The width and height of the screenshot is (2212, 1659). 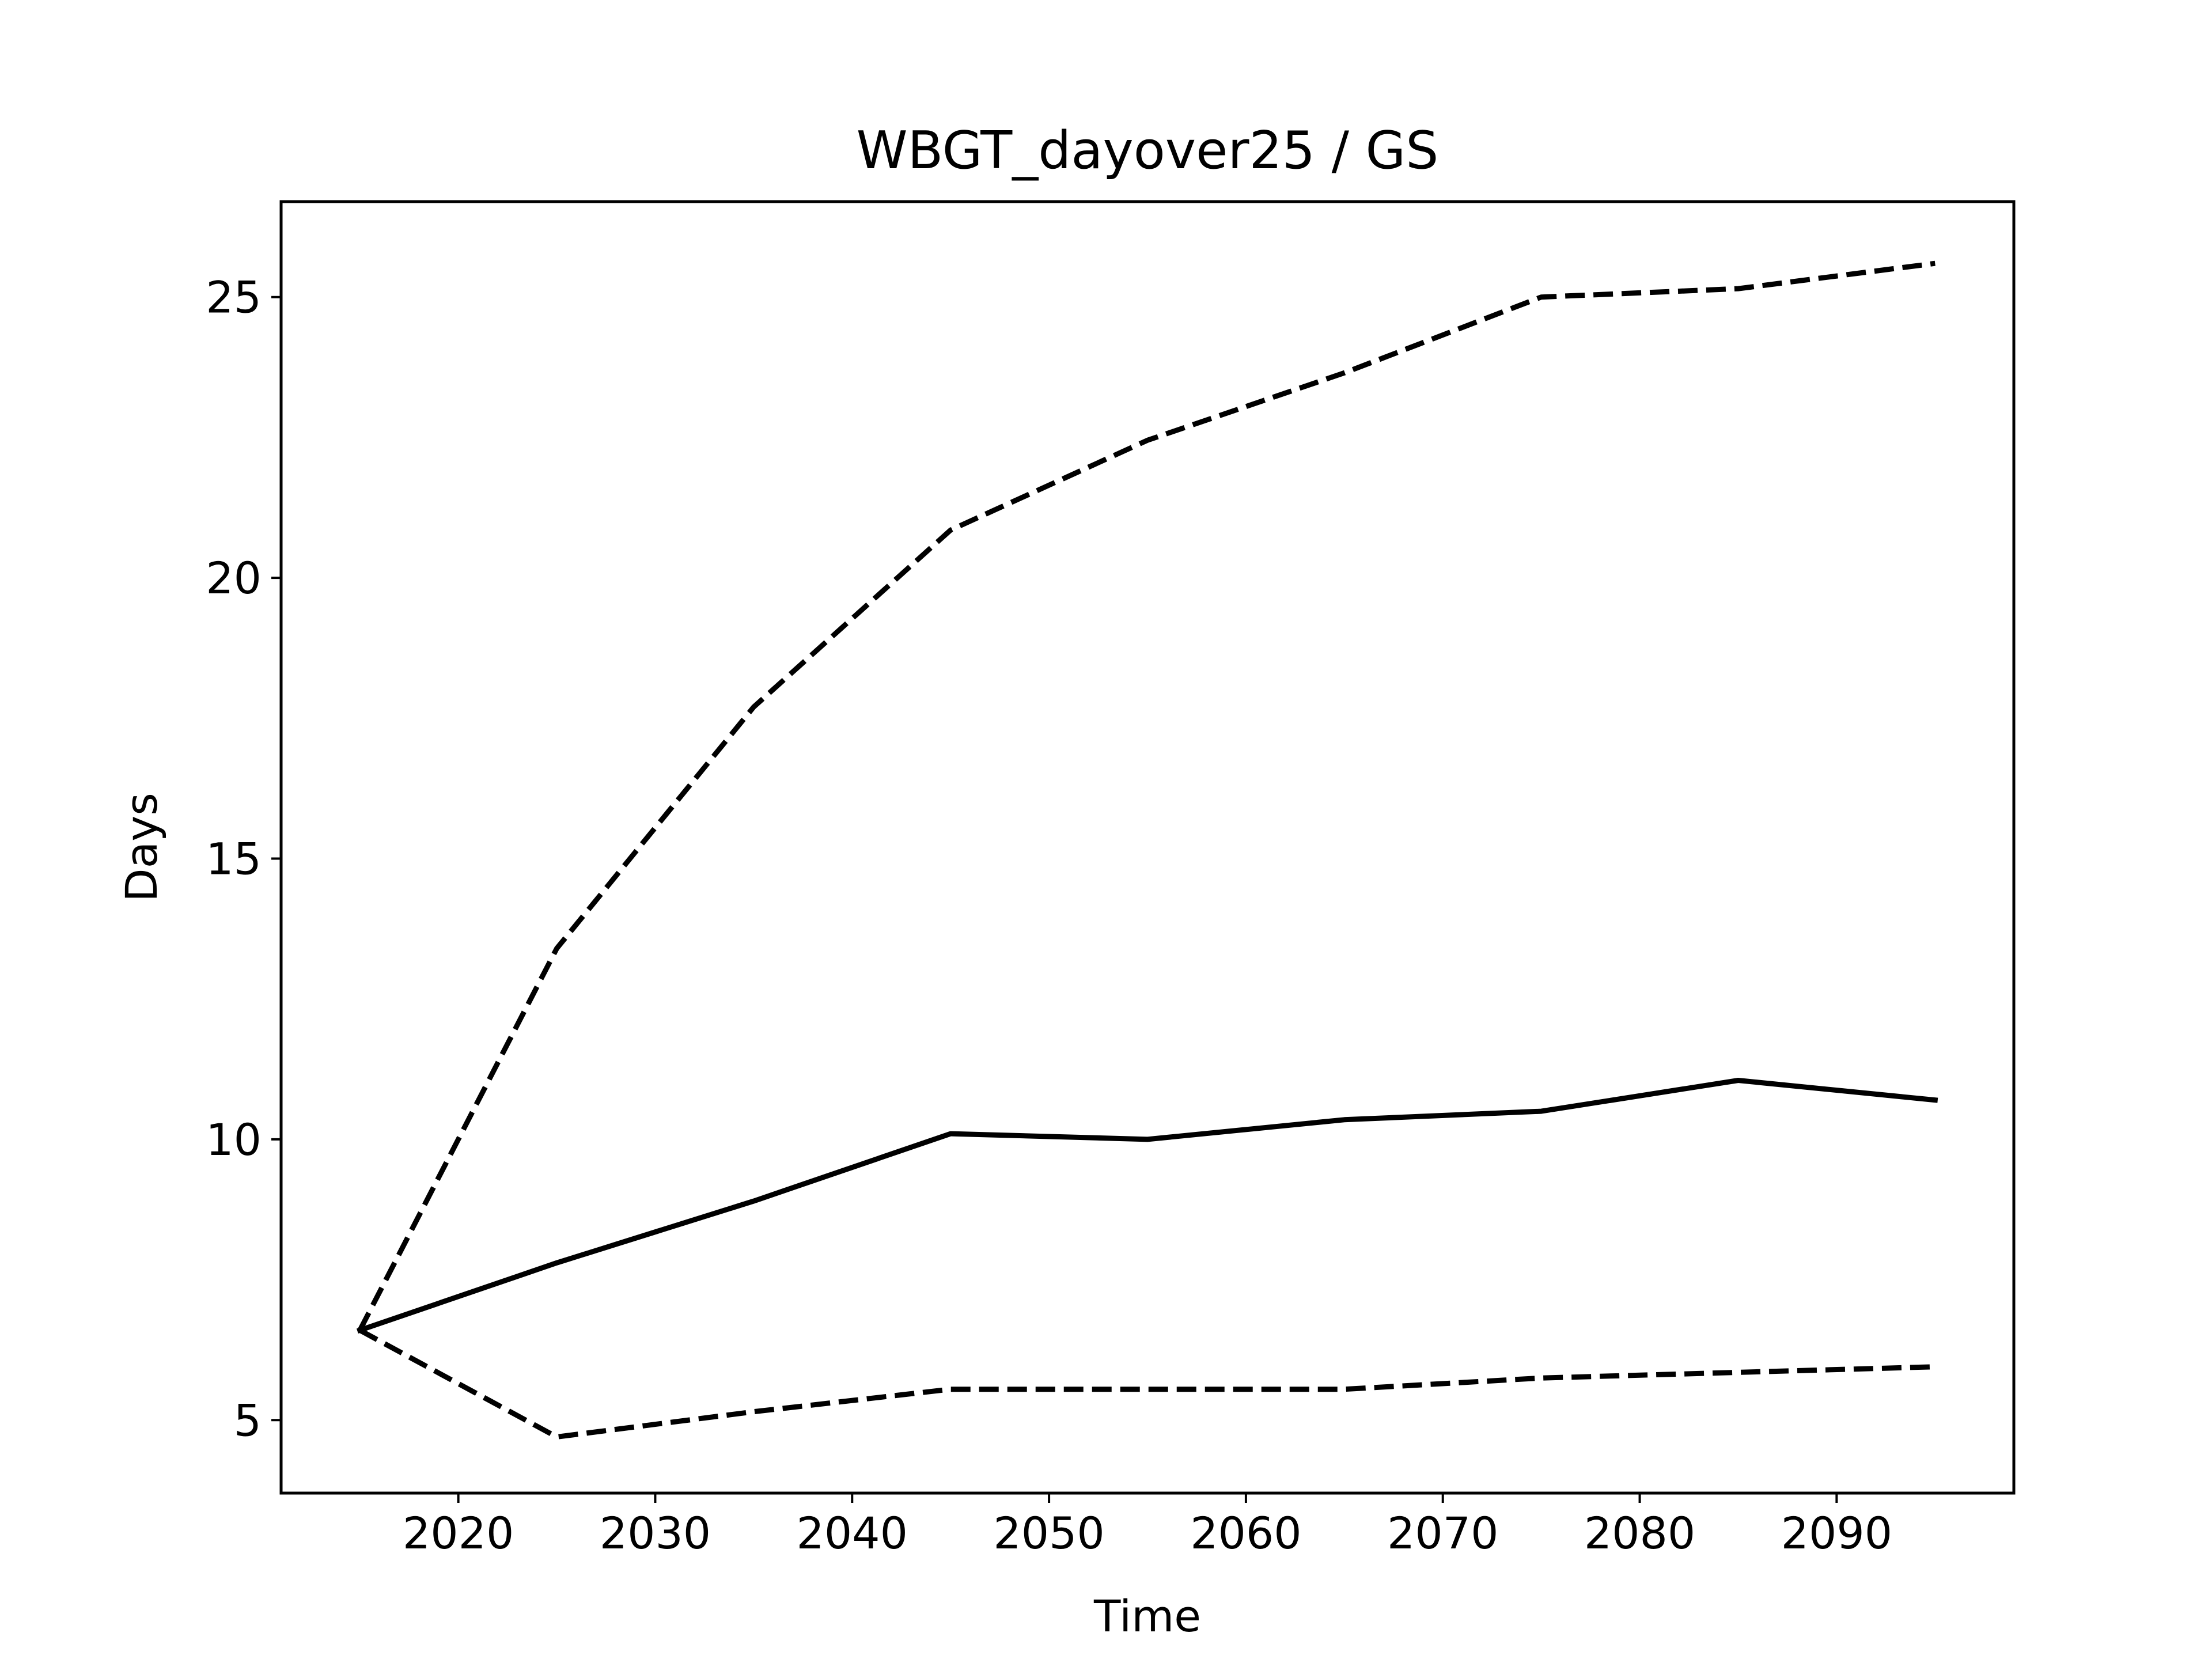 I want to click on y-tick-label: 20, so click(x=234, y=578).